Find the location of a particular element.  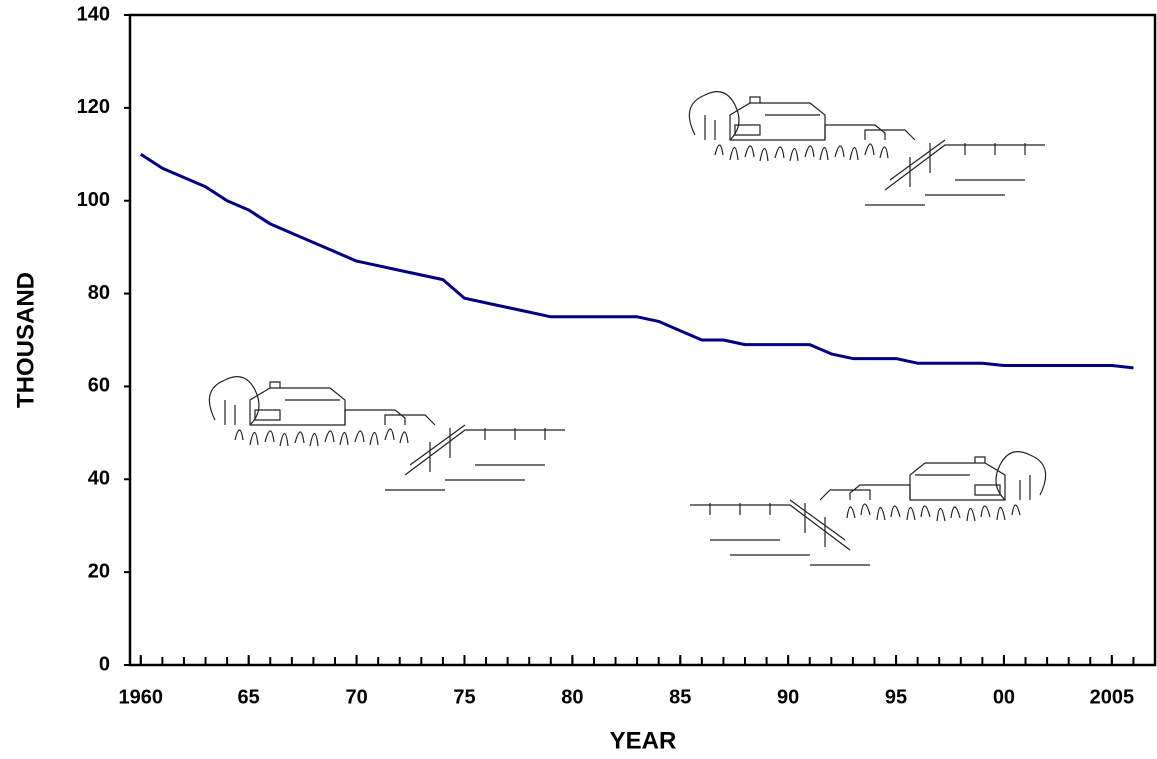

x-tick-label: 2005 is located at coordinates (1112, 697).